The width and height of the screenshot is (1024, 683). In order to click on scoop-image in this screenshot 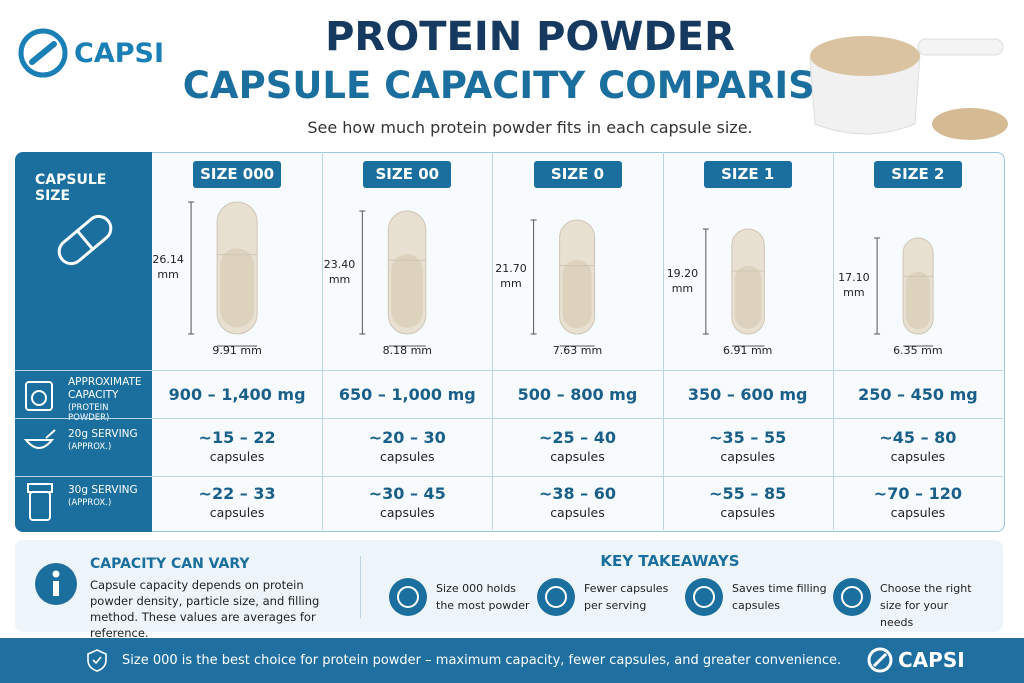, I will do `click(908, 88)`.